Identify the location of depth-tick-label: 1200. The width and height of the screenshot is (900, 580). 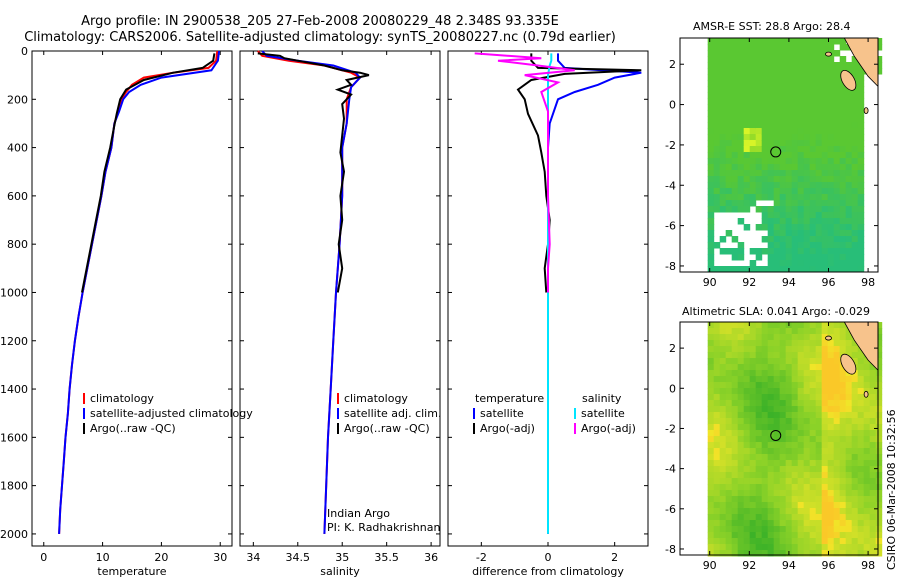
(14, 341).